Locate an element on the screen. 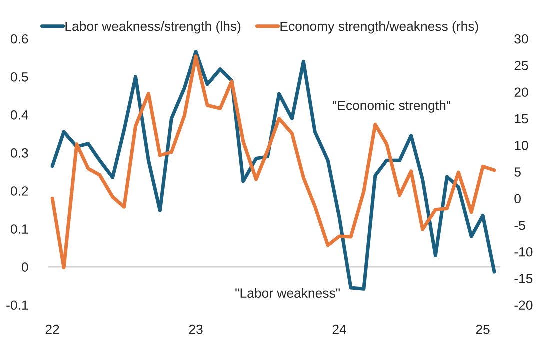  y2-tick-label: 30 is located at coordinates (521, 39).